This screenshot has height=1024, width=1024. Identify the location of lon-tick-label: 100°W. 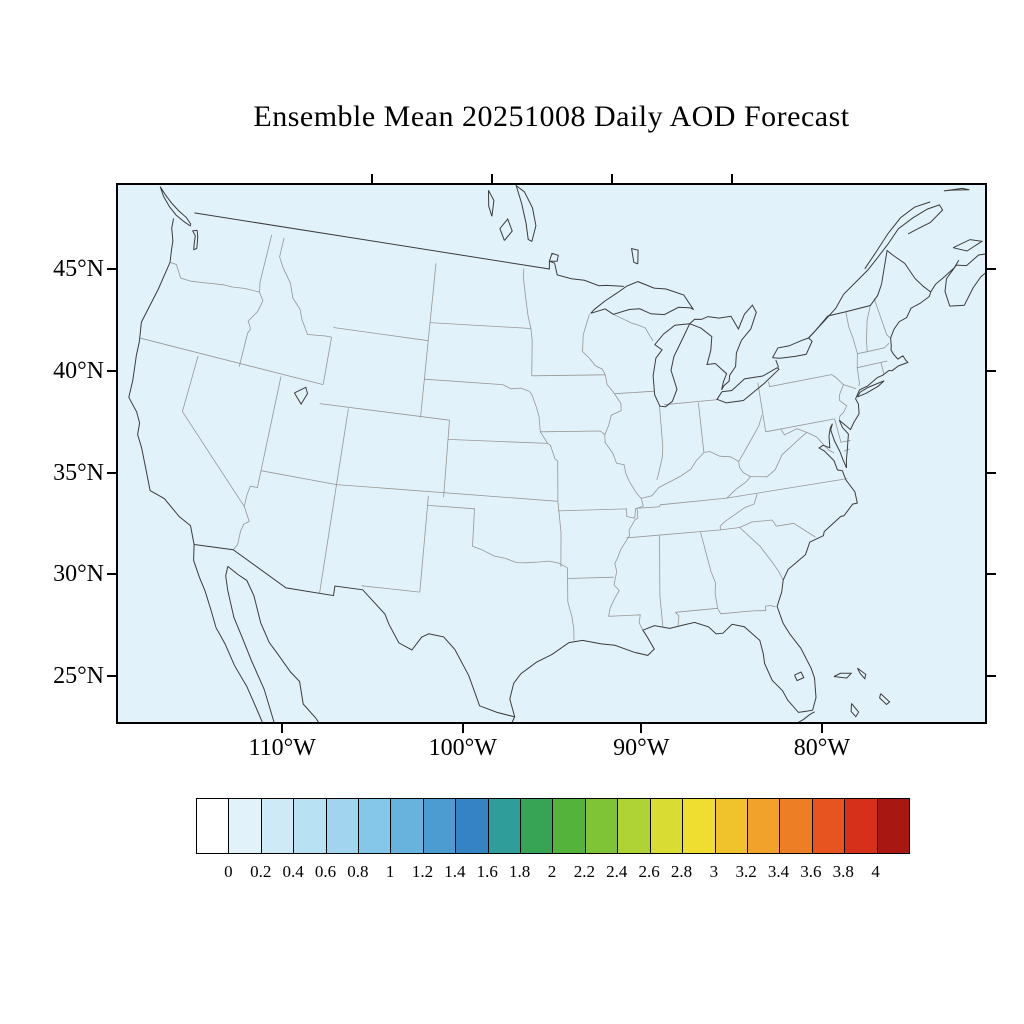
(462, 748).